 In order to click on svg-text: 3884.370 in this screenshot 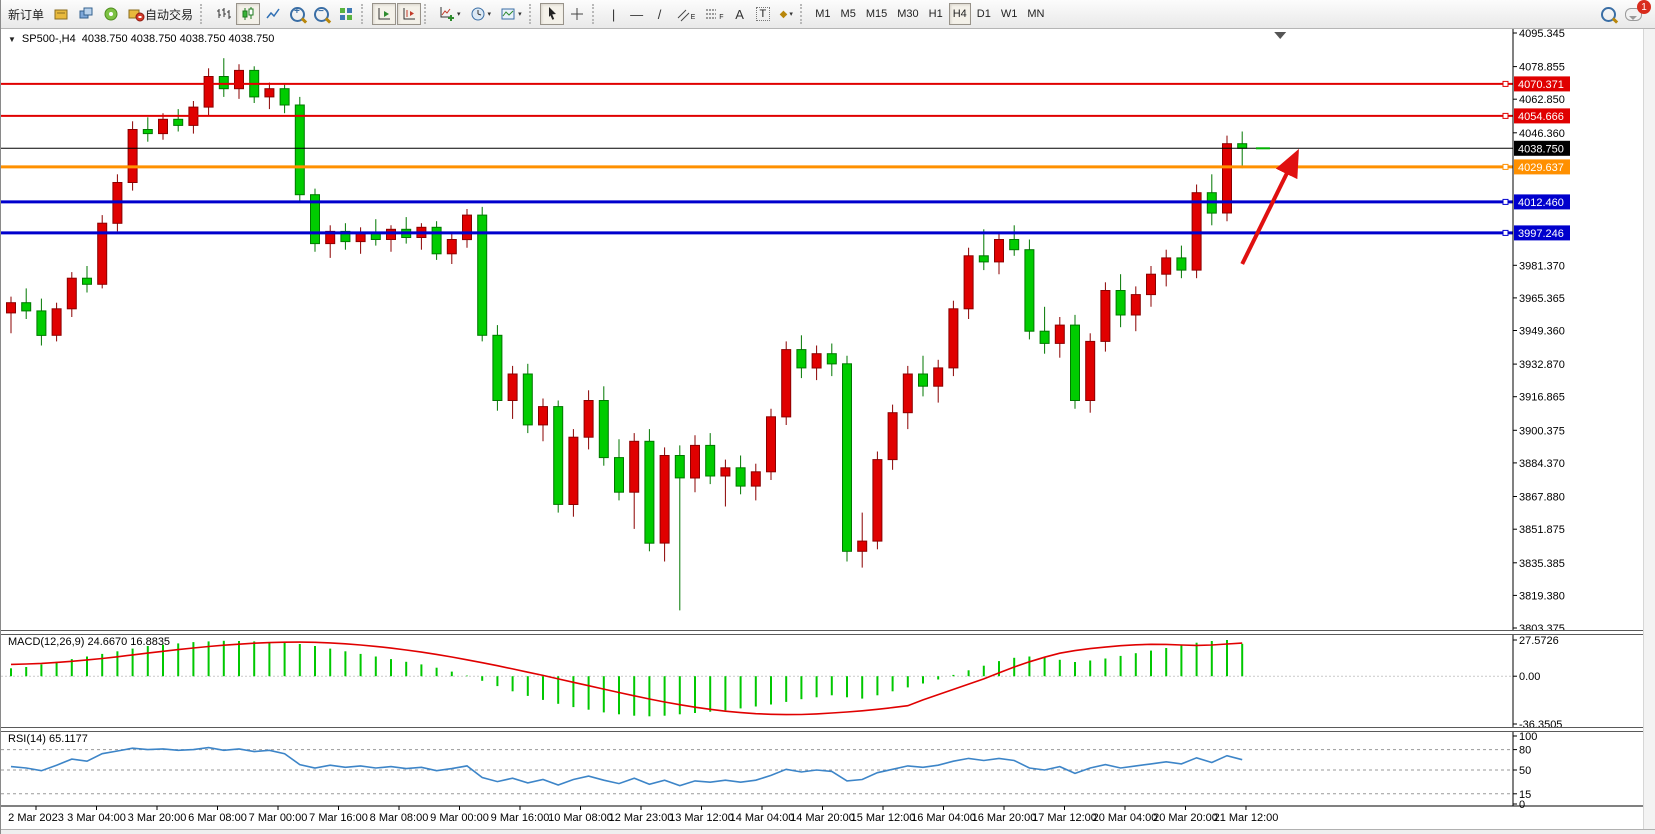, I will do `click(1542, 464)`.